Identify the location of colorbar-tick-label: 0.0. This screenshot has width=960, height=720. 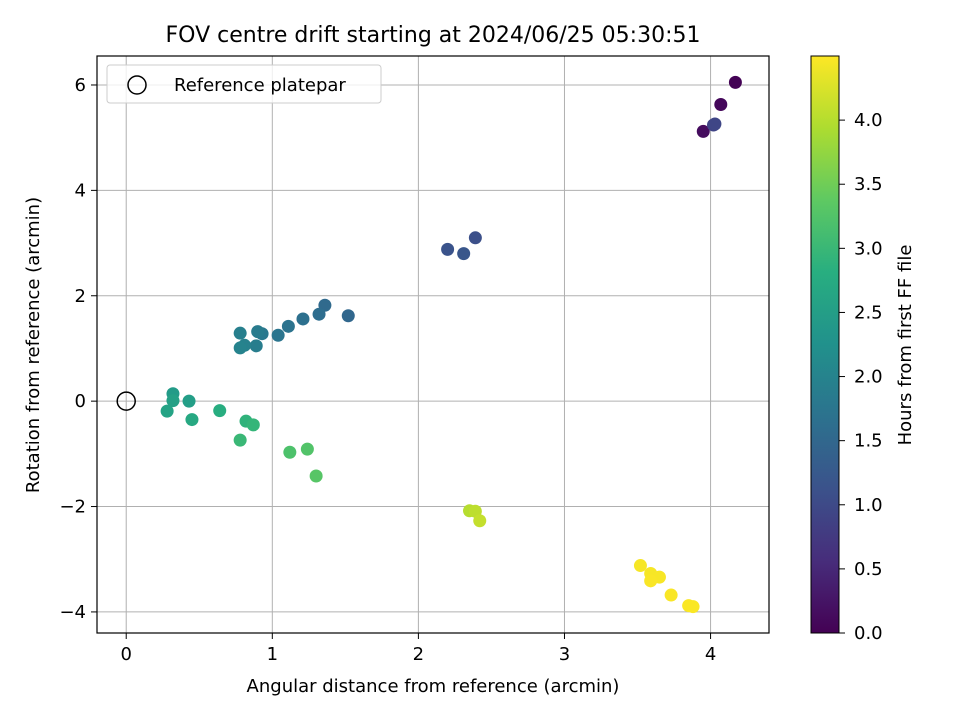
(868, 633).